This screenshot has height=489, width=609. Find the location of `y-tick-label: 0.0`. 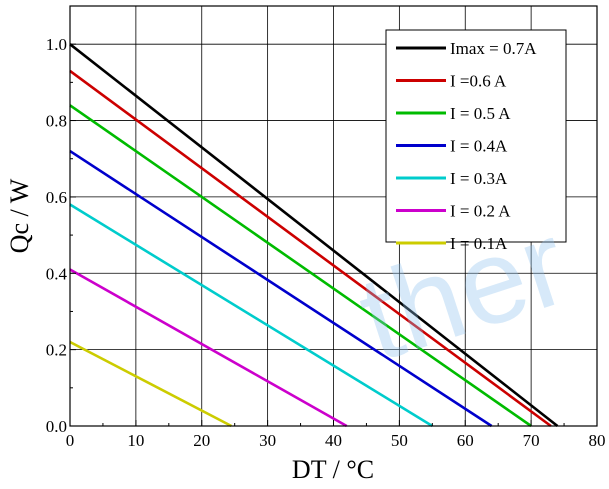

y-tick-label: 0.0 is located at coordinates (56, 426).